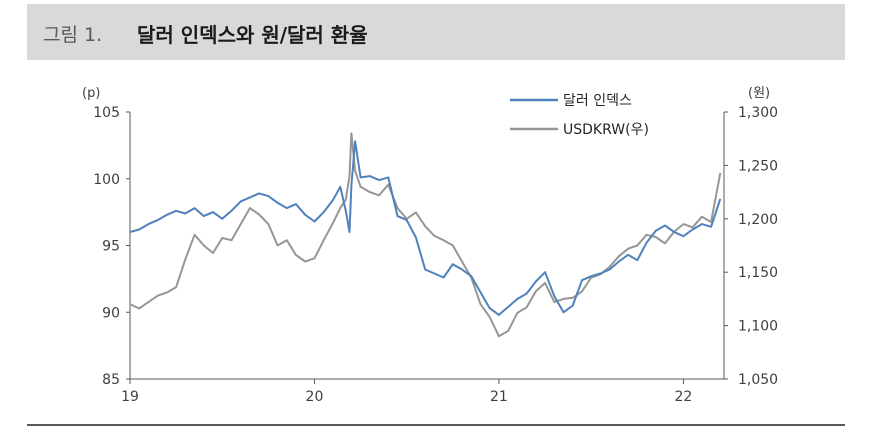 The height and width of the screenshot is (428, 874). Describe the element at coordinates (684, 397) in the screenshot. I see `x-tick-label: 22` at that location.